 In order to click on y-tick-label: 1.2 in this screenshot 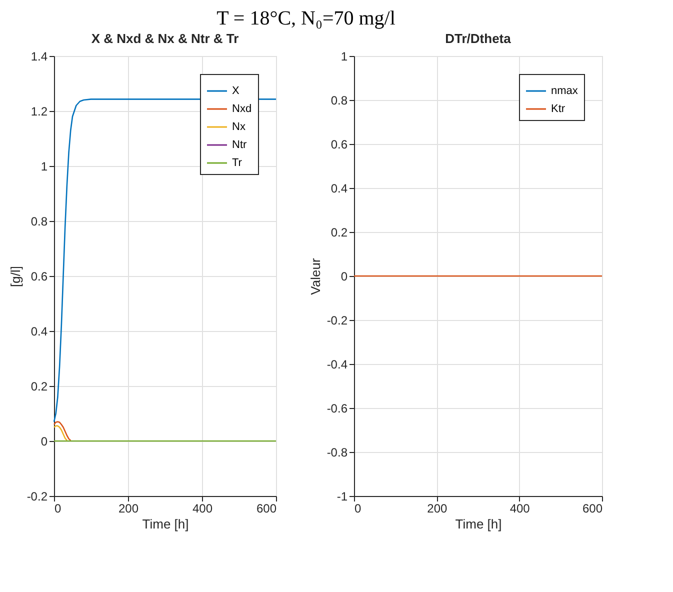, I will do `click(39, 111)`.